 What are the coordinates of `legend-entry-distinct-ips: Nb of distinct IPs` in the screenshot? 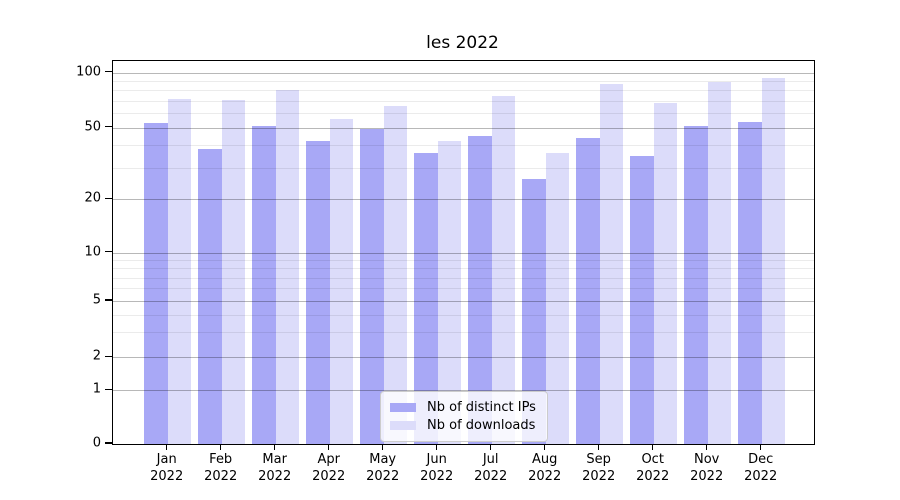 It's located at (464, 407).